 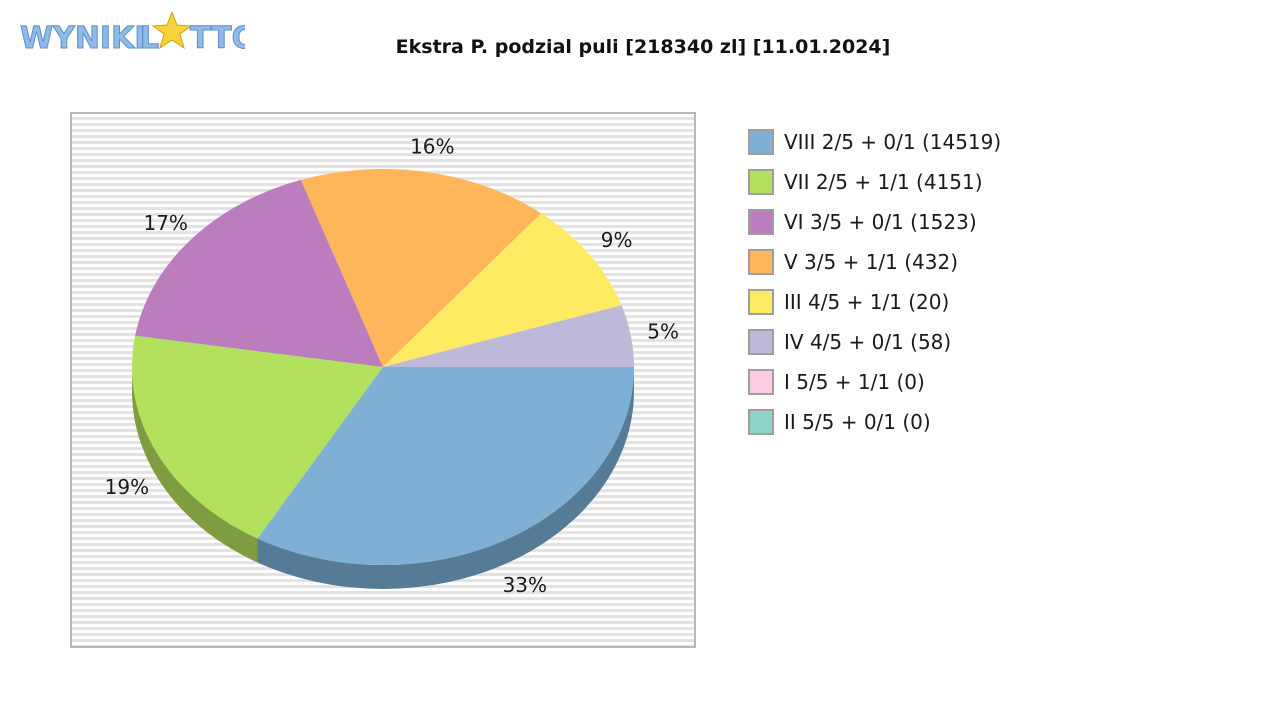 I want to click on legend-item-2: VI 3/5 + 0/1 (1523), so click(x=874, y=222).